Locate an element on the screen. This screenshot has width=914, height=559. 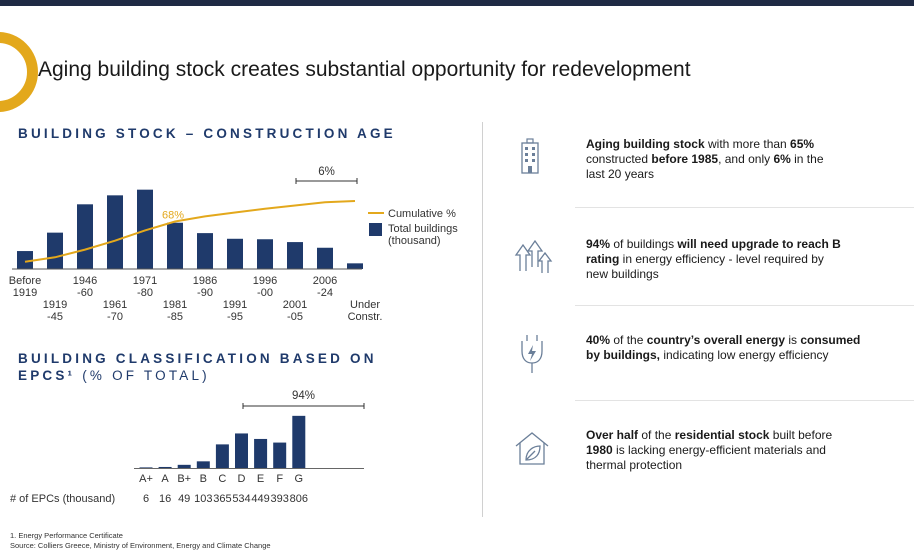
cumulative-line is located at coordinates (190, 231).